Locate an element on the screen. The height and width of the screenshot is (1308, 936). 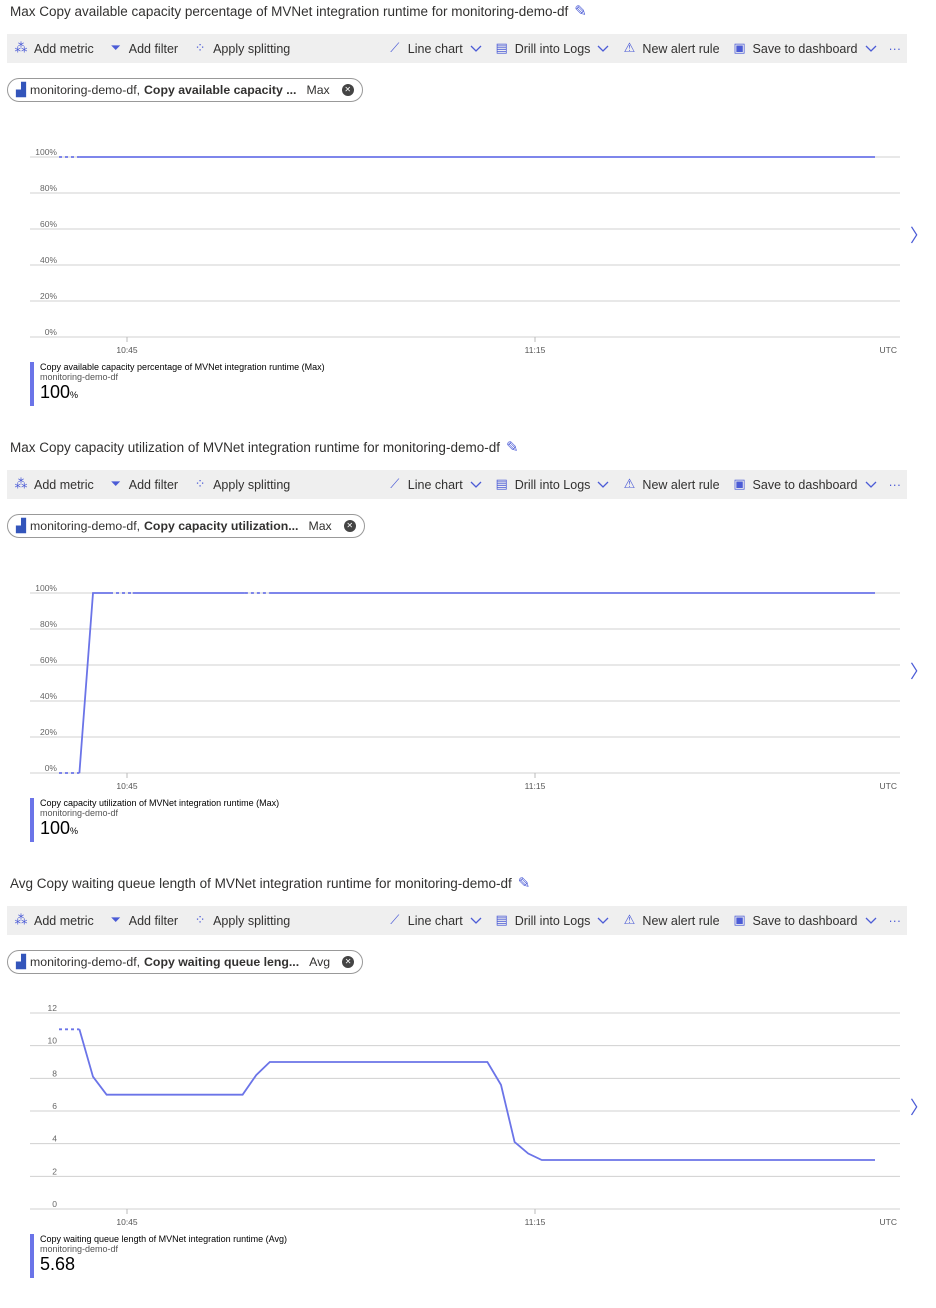
legend-value: 100% is located at coordinates (159, 829).